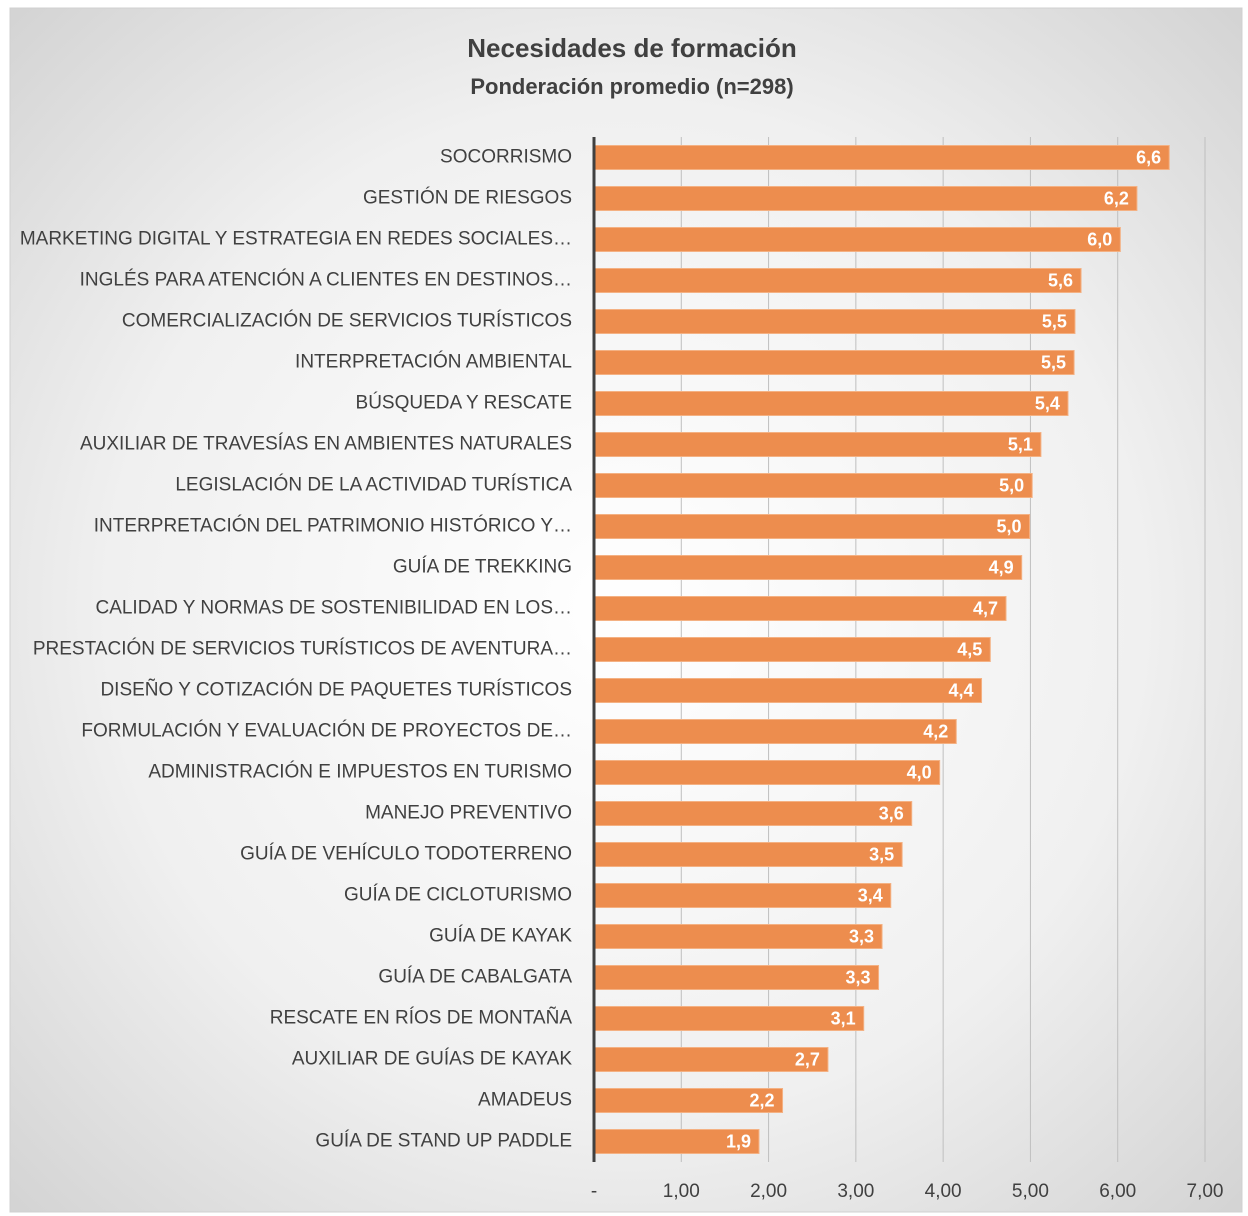 The width and height of the screenshot is (1248, 1216). What do you see at coordinates (1116, 198) in the screenshot?
I see `data-label: 6,2` at bounding box center [1116, 198].